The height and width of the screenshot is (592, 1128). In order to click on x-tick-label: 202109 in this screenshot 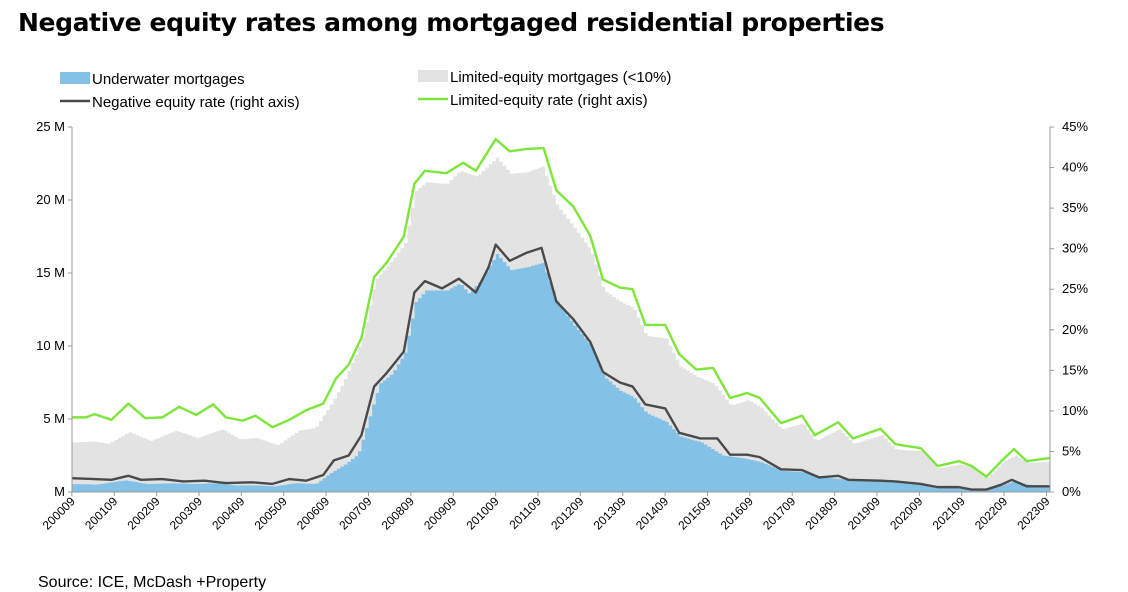, I will do `click(949, 513)`.